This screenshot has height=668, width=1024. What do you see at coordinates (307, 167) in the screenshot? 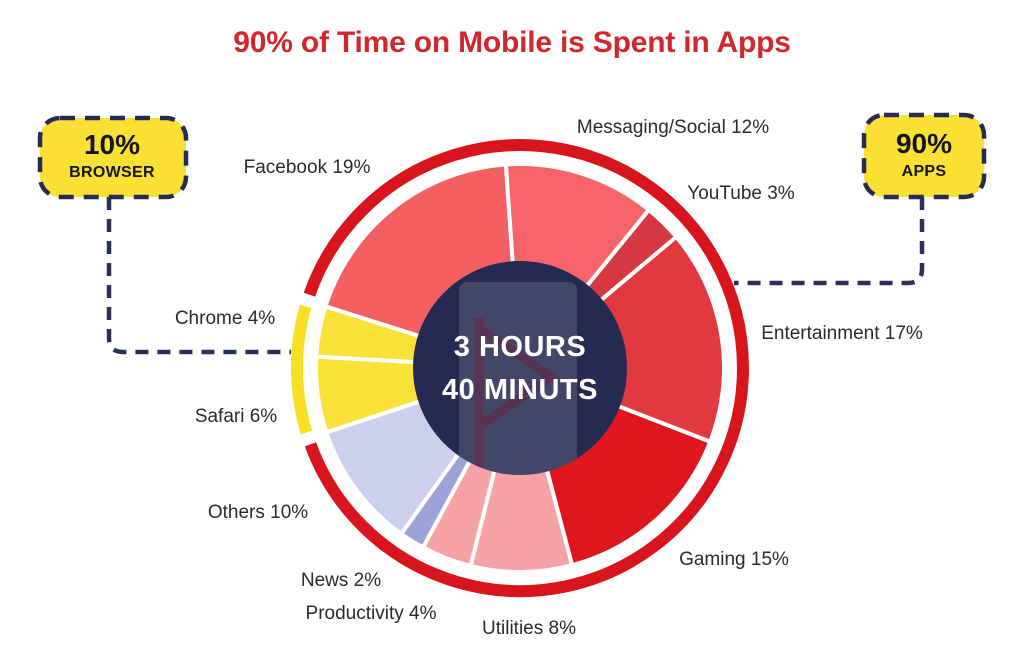
I see `slice-label-facebook: Facebook 19%` at bounding box center [307, 167].